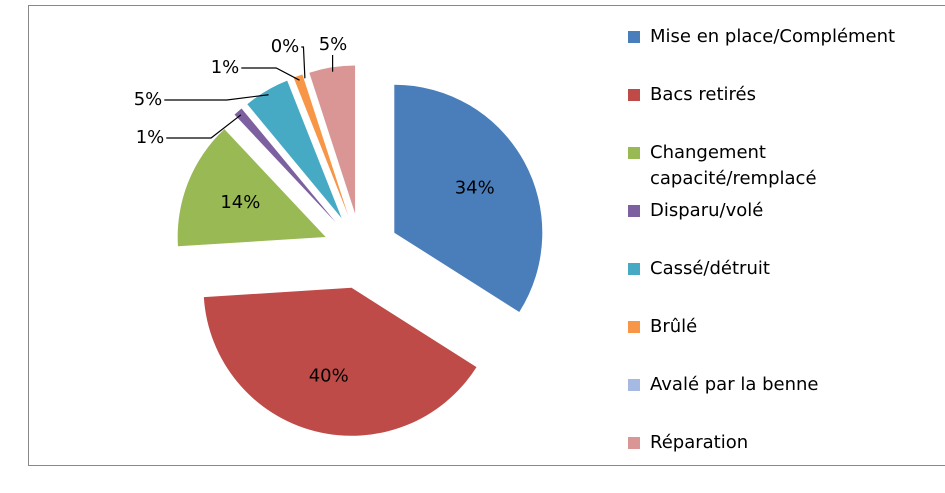 Image resolution: width=945 pixels, height=493 pixels. What do you see at coordinates (475, 187) in the screenshot?
I see `data-label: 34%` at bounding box center [475, 187].